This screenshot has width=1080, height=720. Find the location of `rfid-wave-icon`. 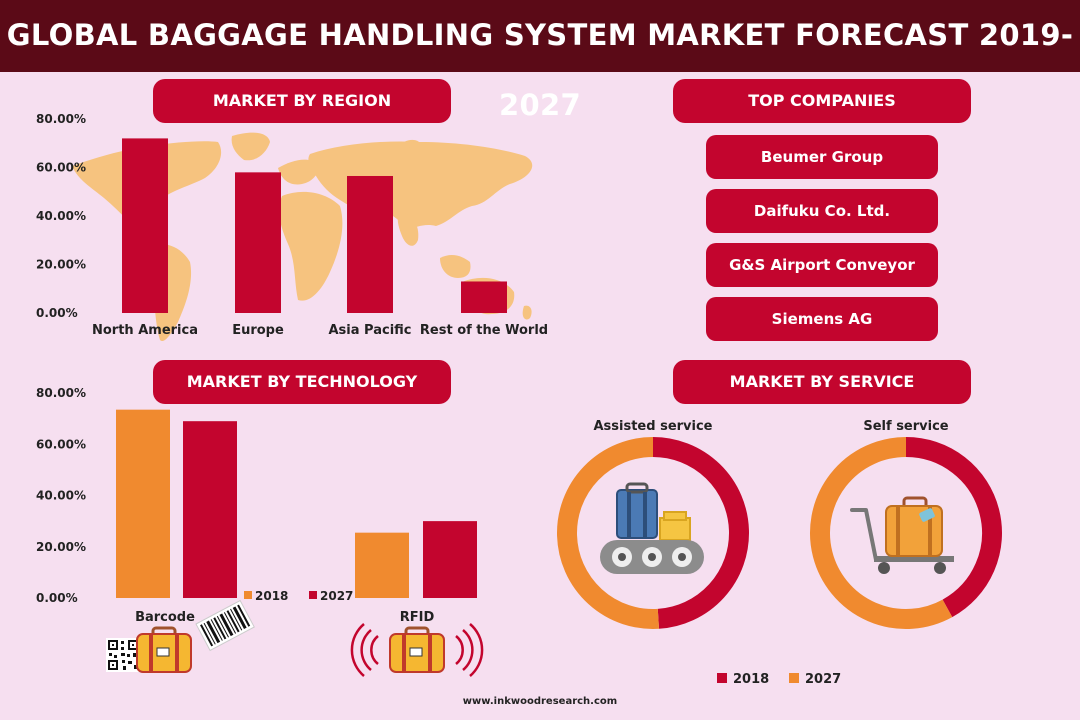

rfid-wave-icon is located at coordinates (417, 650).